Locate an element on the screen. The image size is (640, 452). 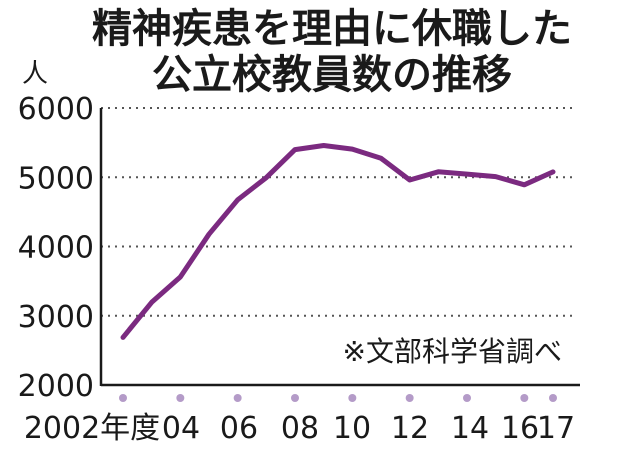
x-tick-label: 08 is located at coordinates (300, 428).